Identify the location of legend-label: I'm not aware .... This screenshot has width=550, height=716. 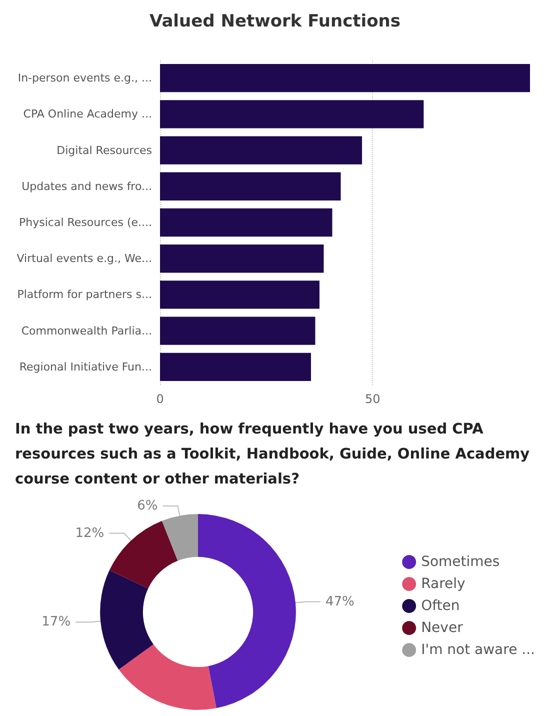
(478, 650).